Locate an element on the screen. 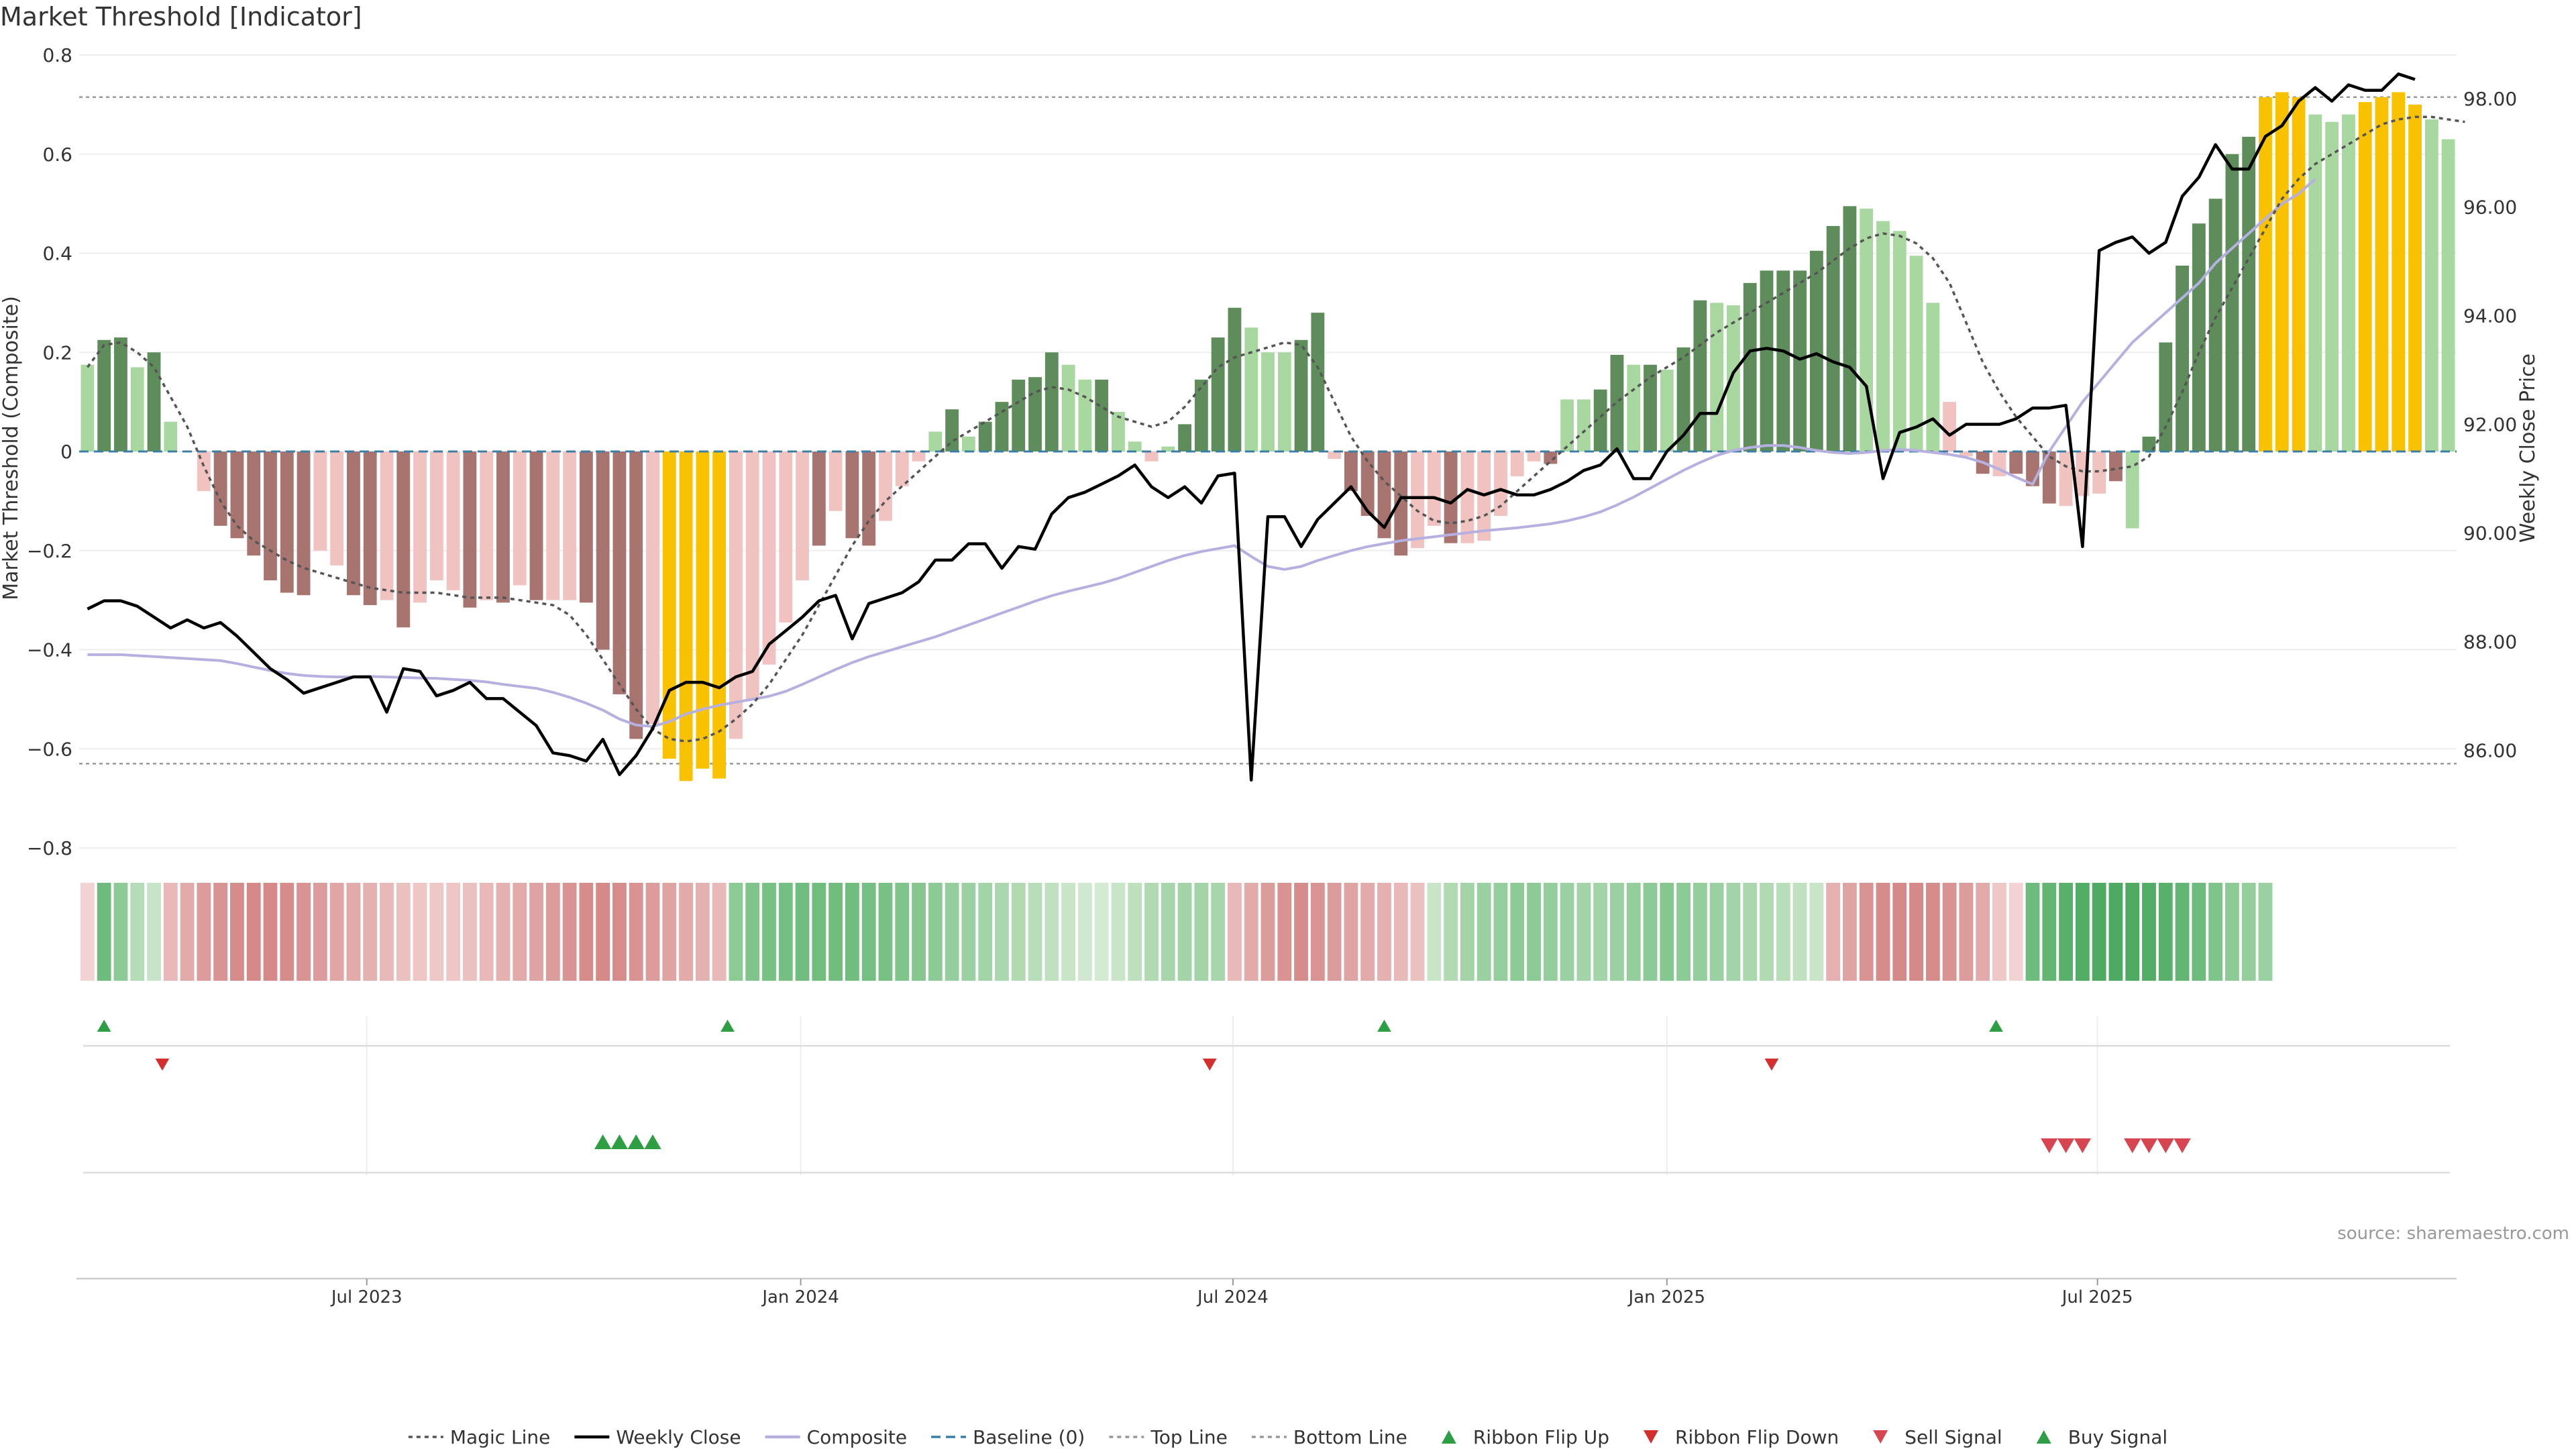 The image size is (2576, 1449). legend-label: Baseline (0) is located at coordinates (1029, 1437).